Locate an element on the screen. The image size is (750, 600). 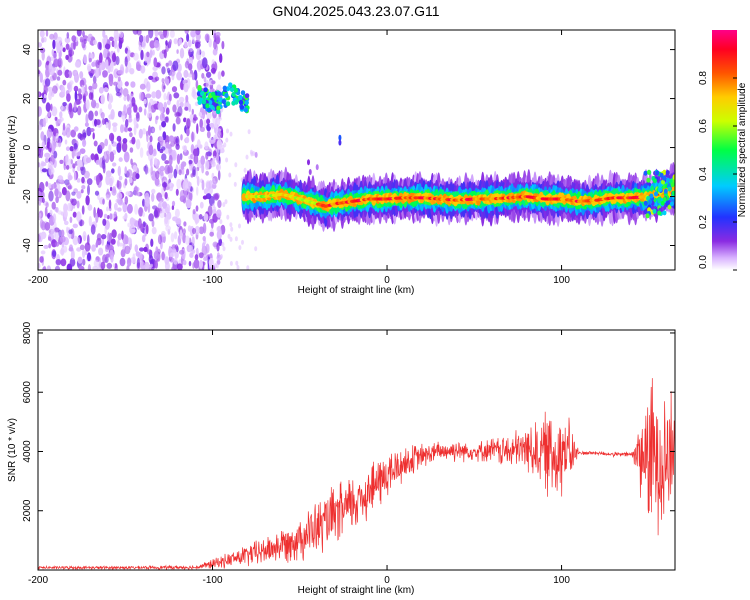
x-tick-label: -100 is located at coordinates (213, 580).